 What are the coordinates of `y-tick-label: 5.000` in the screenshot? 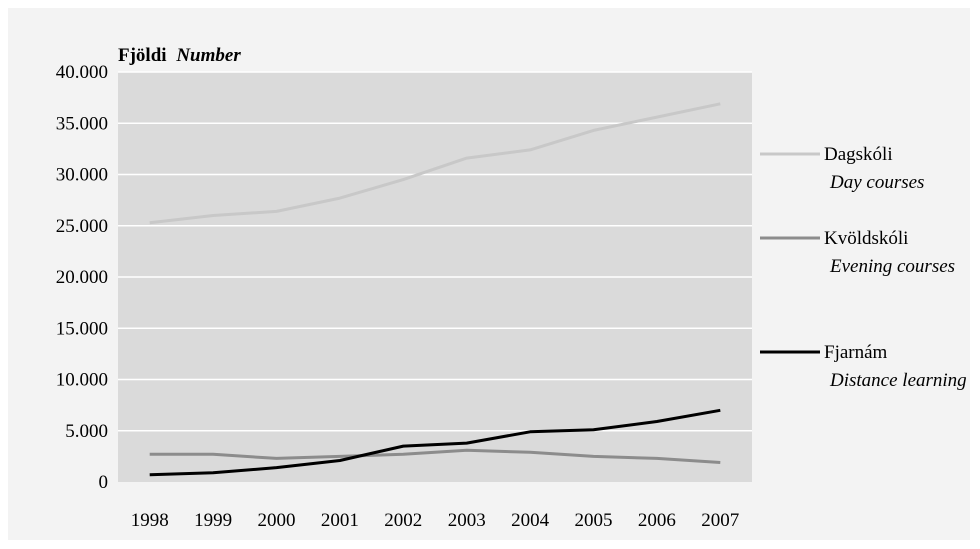 It's located at (86, 431).